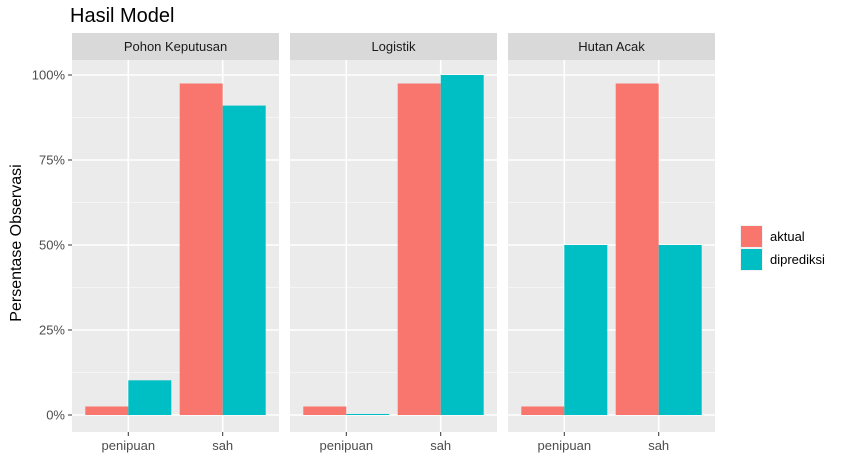 The width and height of the screenshot is (846, 461). What do you see at coordinates (52, 160) in the screenshot?
I see `y-tick-label: 75%` at bounding box center [52, 160].